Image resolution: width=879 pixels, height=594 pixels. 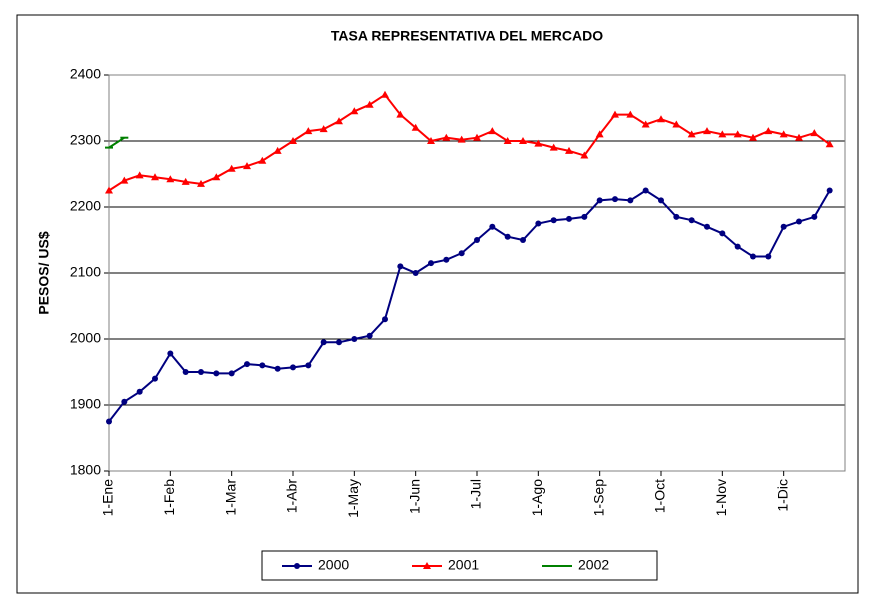 I want to click on x-tick-label: 1-Ene, so click(x=108, y=498).